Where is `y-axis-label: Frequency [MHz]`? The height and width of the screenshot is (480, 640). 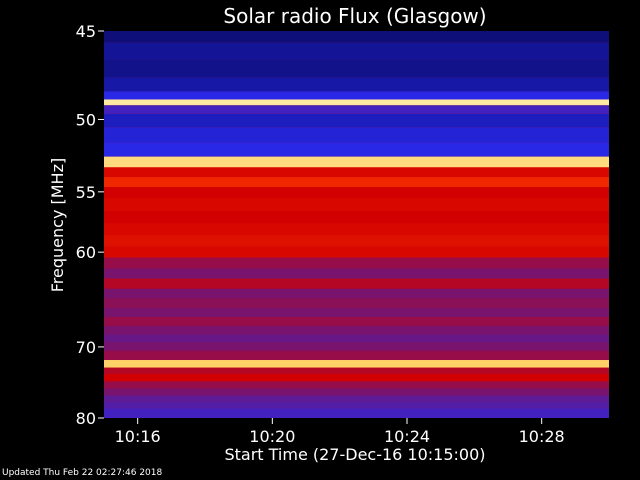 y-axis-label: Frequency [MHz] is located at coordinates (57, 225).